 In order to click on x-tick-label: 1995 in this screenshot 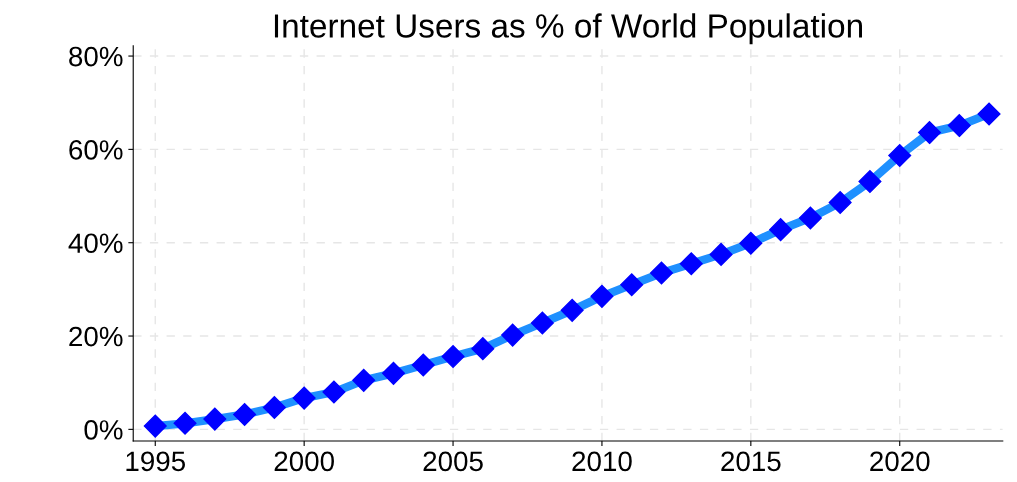, I will do `click(155, 461)`.